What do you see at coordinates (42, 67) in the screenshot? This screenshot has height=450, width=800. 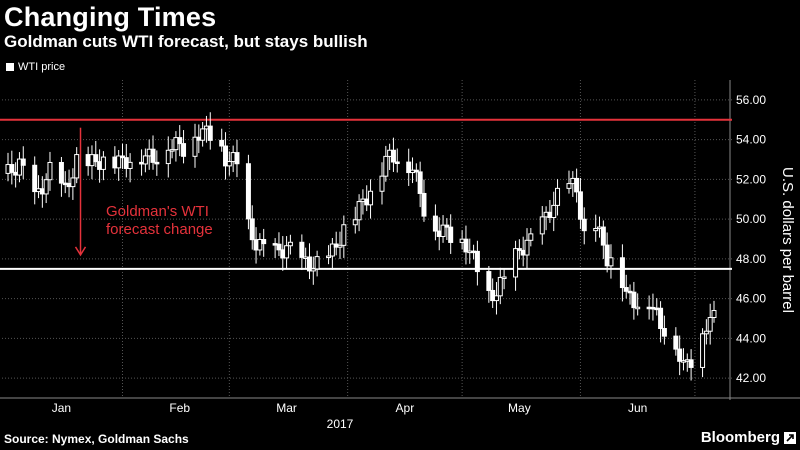 I see `legend-label: WTI price` at bounding box center [42, 67].